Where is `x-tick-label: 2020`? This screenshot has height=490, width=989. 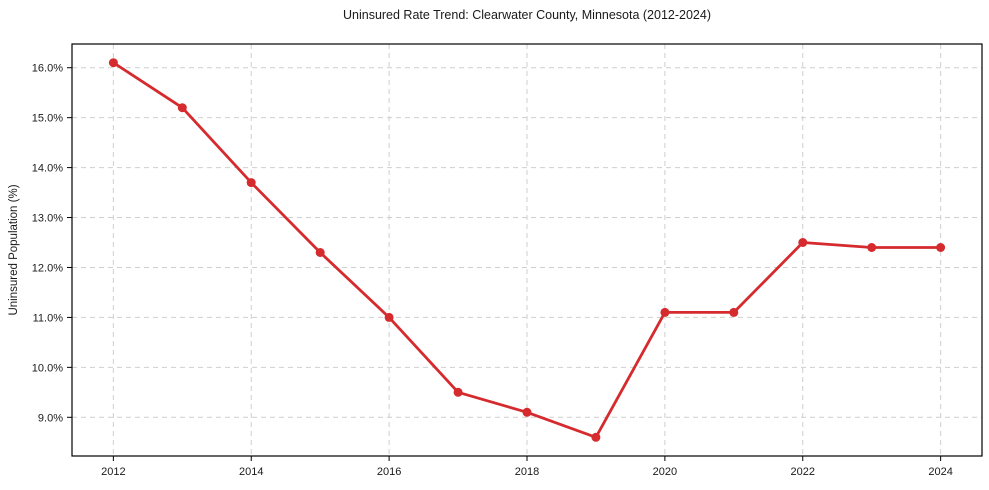 x-tick-label: 2020 is located at coordinates (665, 472).